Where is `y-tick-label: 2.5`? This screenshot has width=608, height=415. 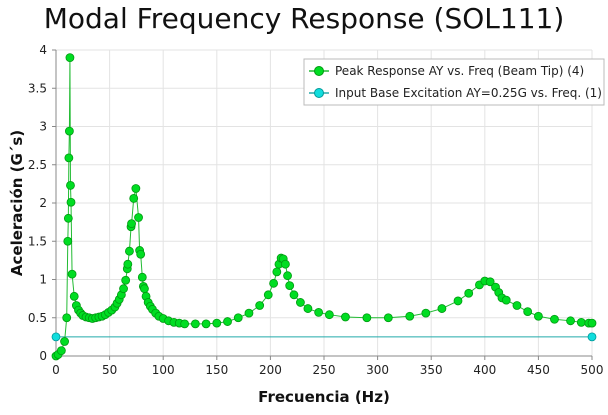 y-tick-label: 2.5 is located at coordinates (37, 165).